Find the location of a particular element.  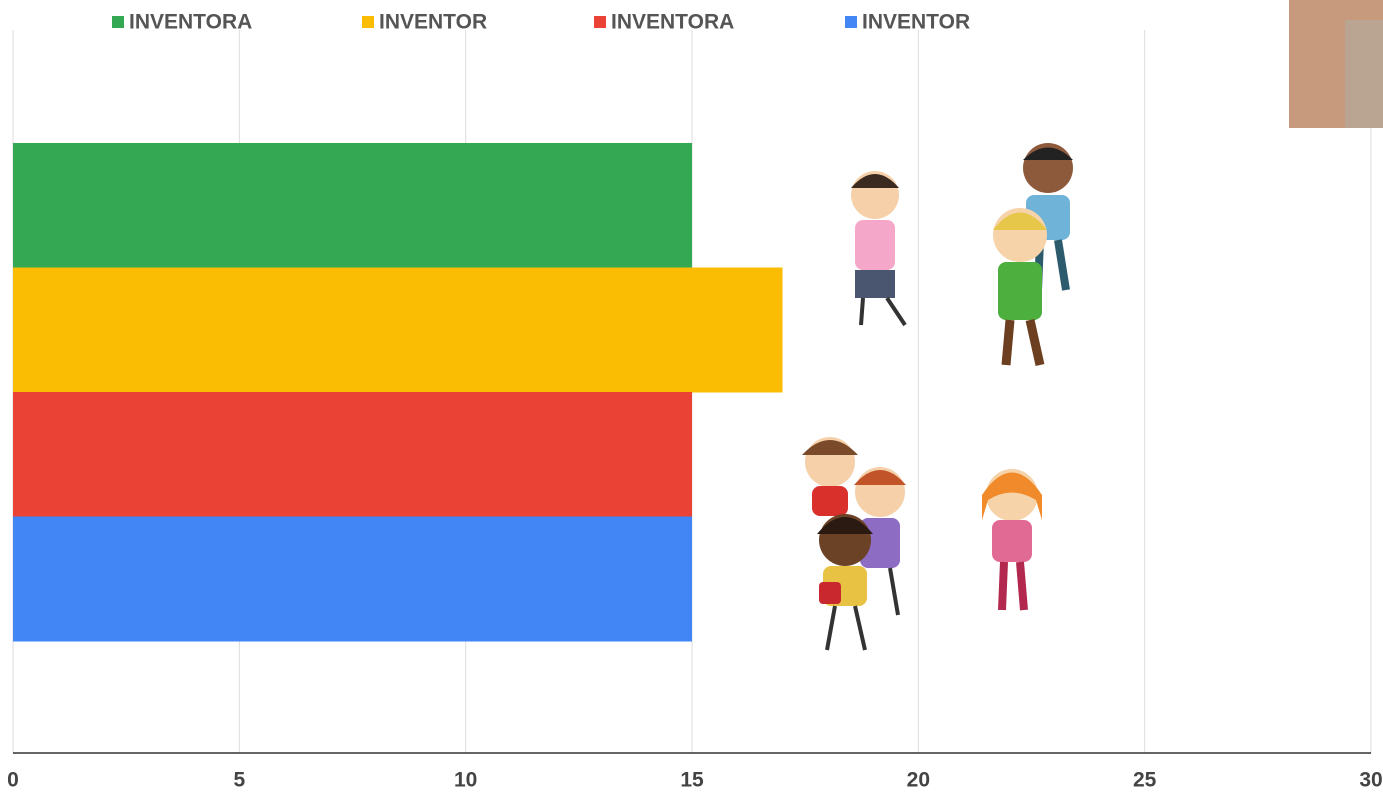

x-tick-label: 5 is located at coordinates (239, 780).